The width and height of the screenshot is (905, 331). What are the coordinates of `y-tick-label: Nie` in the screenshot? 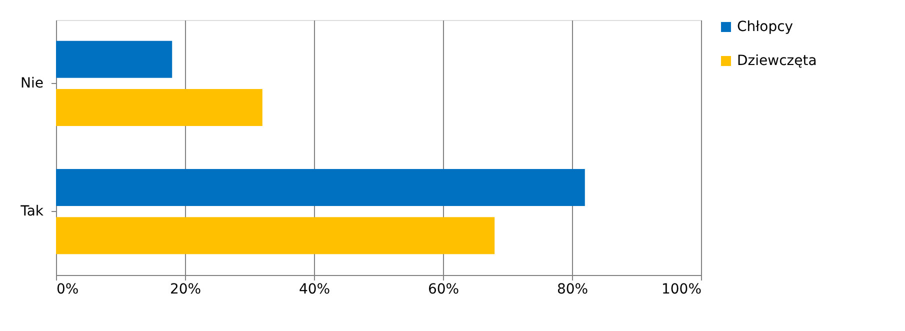 It's located at (32, 83).